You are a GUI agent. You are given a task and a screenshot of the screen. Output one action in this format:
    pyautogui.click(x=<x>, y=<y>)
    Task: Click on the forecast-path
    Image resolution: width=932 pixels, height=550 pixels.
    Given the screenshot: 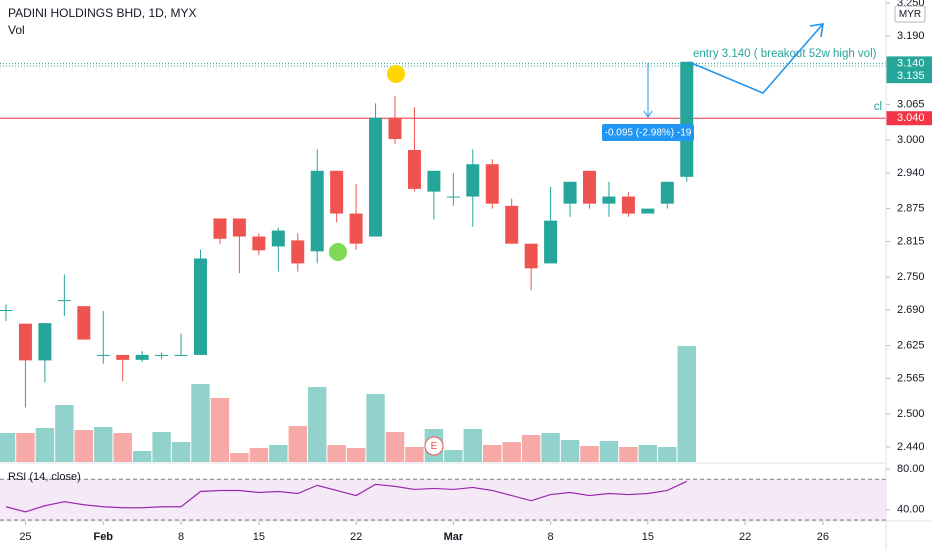 What is the action you would take?
    pyautogui.click(x=755, y=59)
    